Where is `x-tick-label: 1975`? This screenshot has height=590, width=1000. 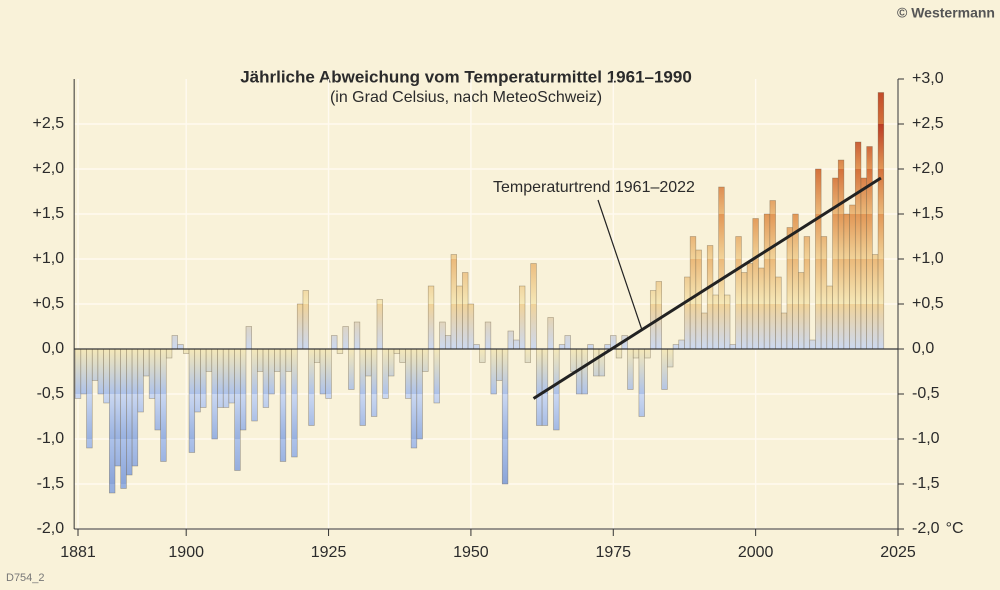 x-tick-label: 1975 is located at coordinates (613, 552).